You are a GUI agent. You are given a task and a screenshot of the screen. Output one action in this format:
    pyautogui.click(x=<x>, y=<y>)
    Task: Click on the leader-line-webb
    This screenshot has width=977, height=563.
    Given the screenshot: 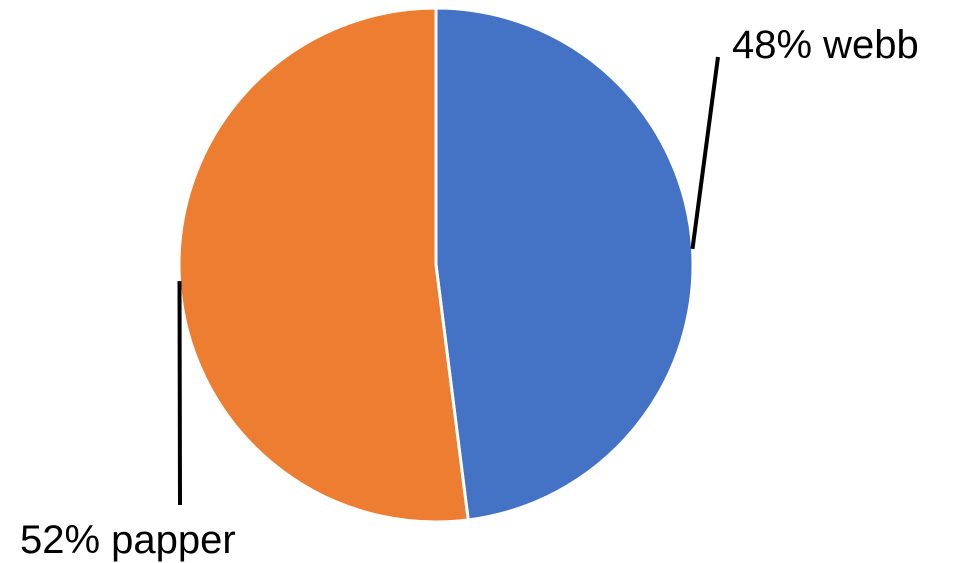 What is the action you would take?
    pyautogui.click(x=705, y=153)
    